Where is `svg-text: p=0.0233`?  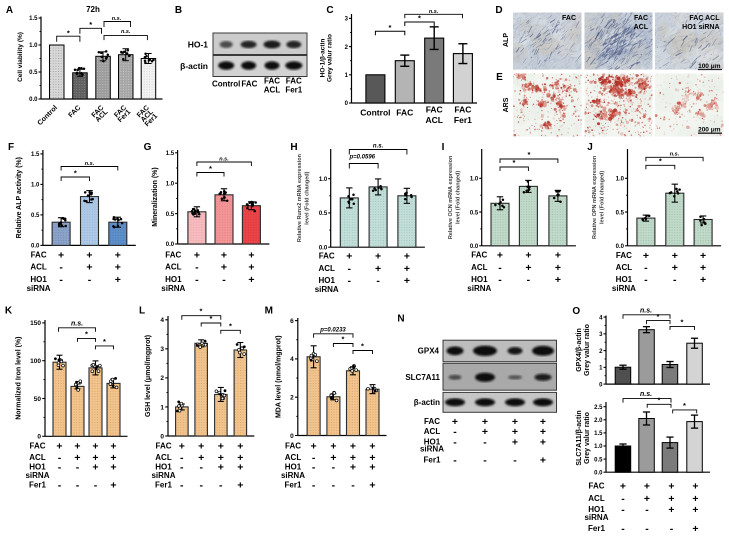
svg-text: p=0.0233 is located at coordinates (332, 330).